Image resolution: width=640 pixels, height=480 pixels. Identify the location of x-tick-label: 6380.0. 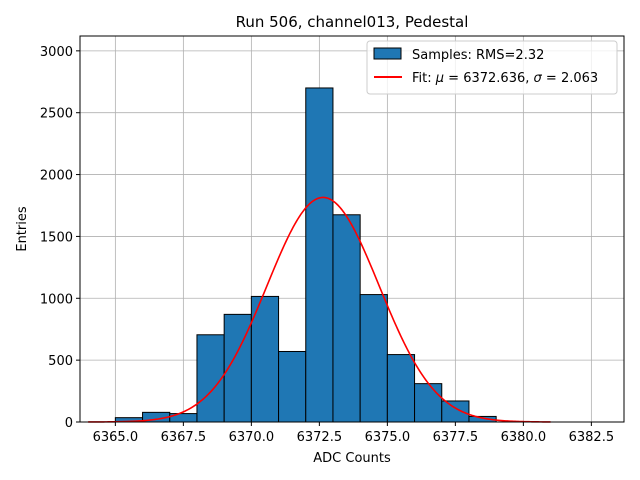
(524, 437).